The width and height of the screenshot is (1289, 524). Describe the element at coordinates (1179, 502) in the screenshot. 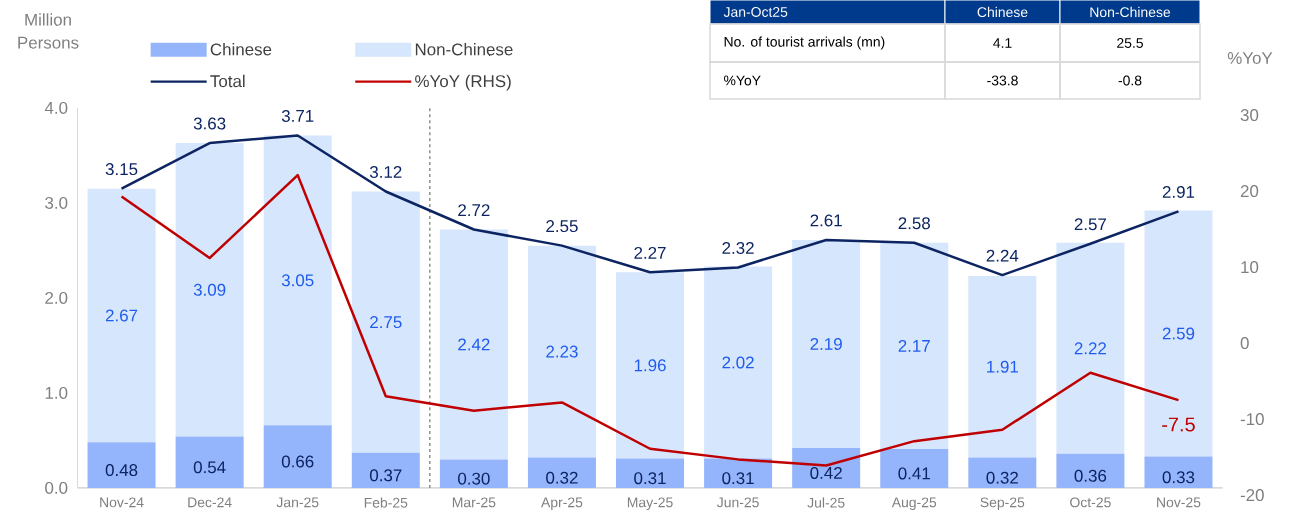

I see `x-tick-label: Nov-25` at that location.